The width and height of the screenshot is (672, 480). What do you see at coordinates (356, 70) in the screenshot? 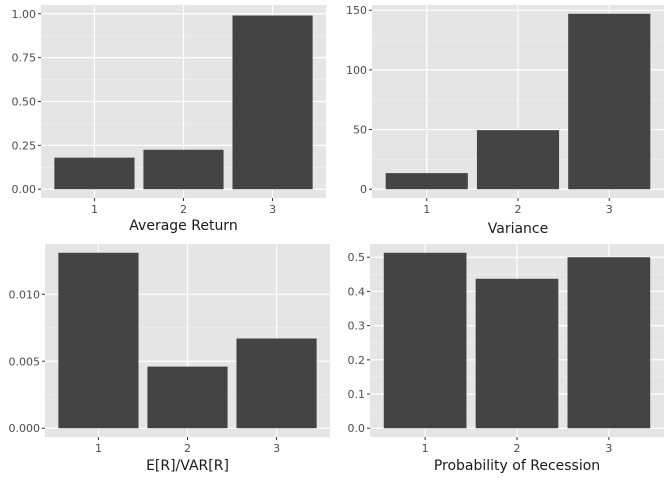
I see `y-tick-label: 100` at bounding box center [356, 70].